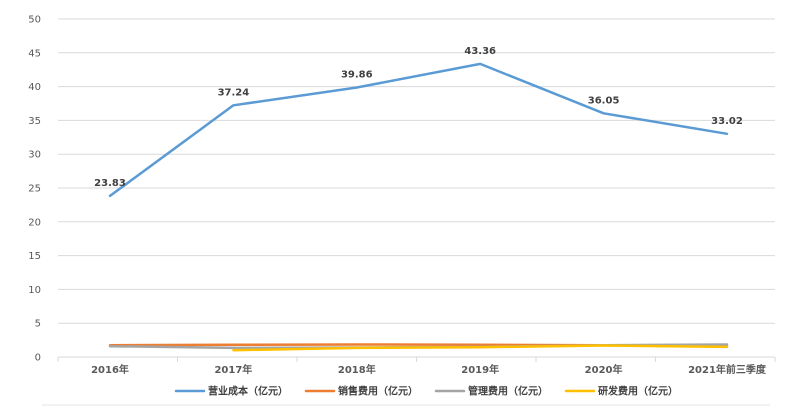 The image size is (800, 420). Describe the element at coordinates (34, 155) in the screenshot. I see `y-tick-label: 30` at that location.